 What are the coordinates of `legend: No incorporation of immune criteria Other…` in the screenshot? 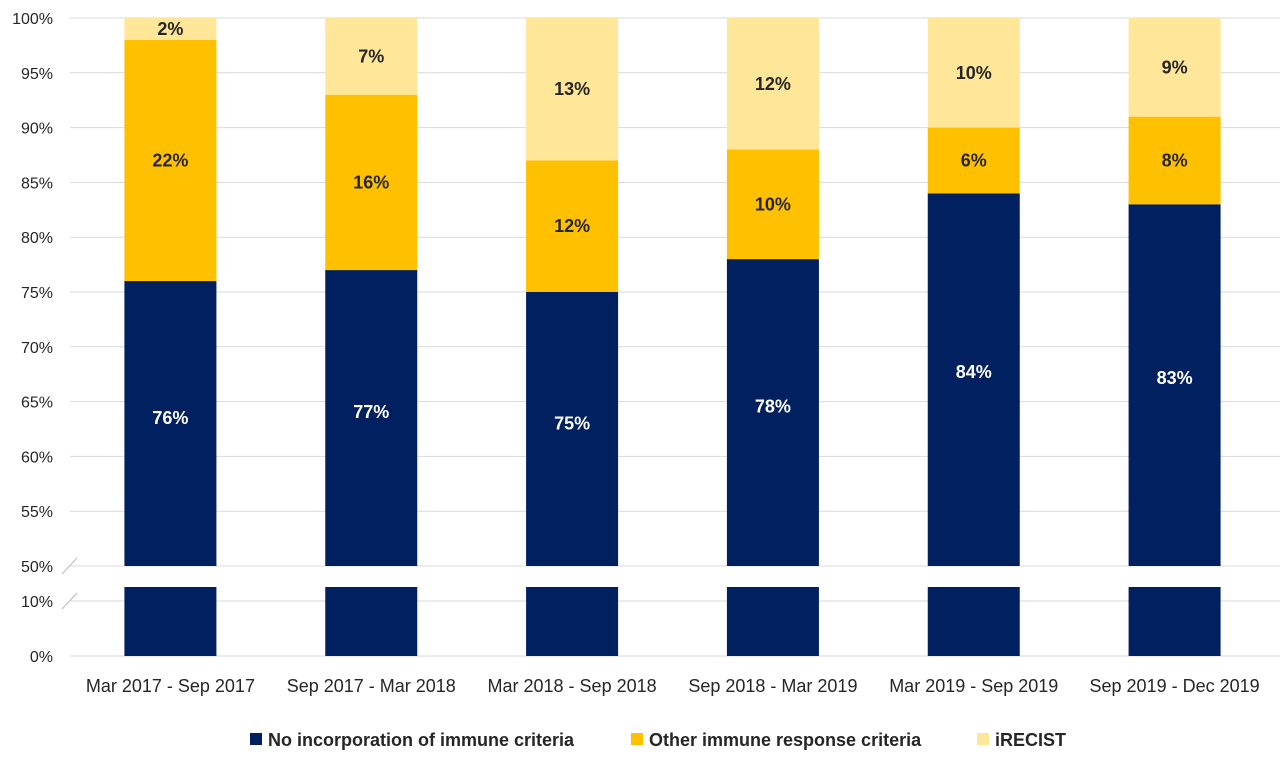 It's located at (658, 740).